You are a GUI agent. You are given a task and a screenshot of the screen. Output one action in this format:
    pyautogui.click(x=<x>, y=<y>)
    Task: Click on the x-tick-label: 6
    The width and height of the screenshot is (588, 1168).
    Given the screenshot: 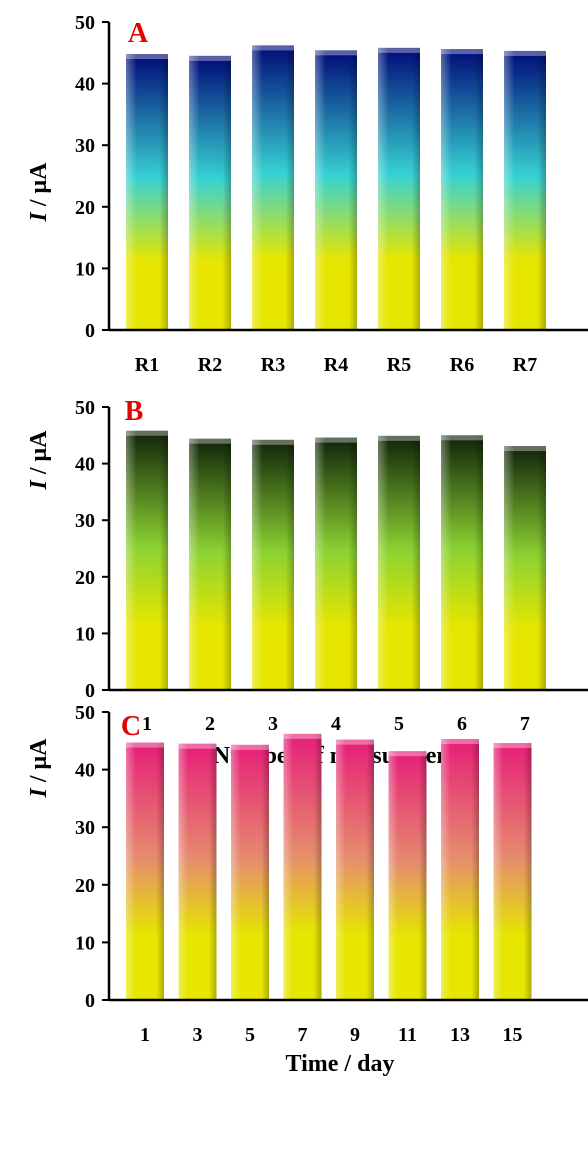 What is the action you would take?
    pyautogui.click(x=462, y=724)
    